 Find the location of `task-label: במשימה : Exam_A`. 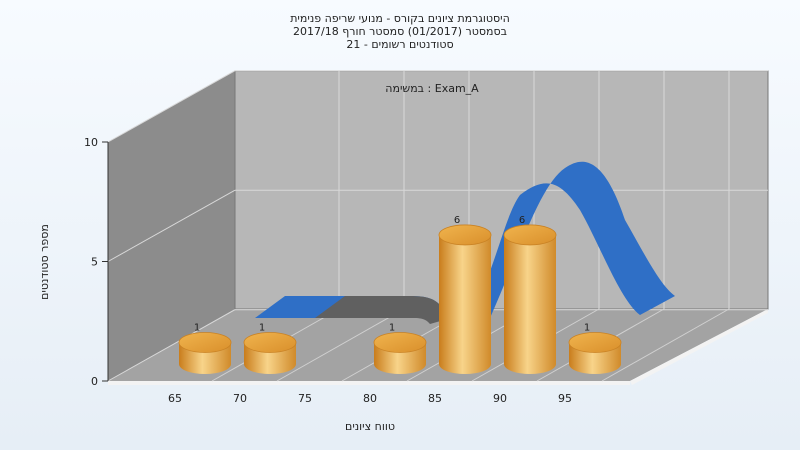

task-label: במשימה : Exam_A is located at coordinates (432, 88).